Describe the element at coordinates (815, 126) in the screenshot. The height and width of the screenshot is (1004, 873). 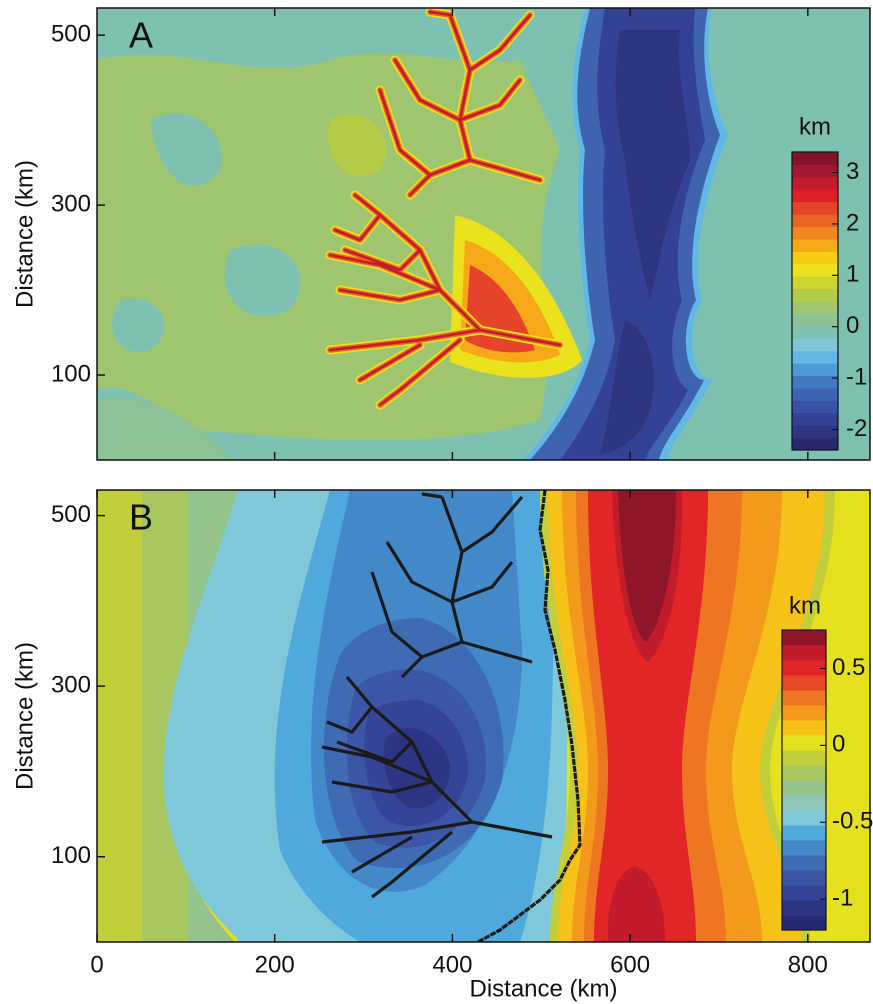
I see `colorbar-label: km` at that location.